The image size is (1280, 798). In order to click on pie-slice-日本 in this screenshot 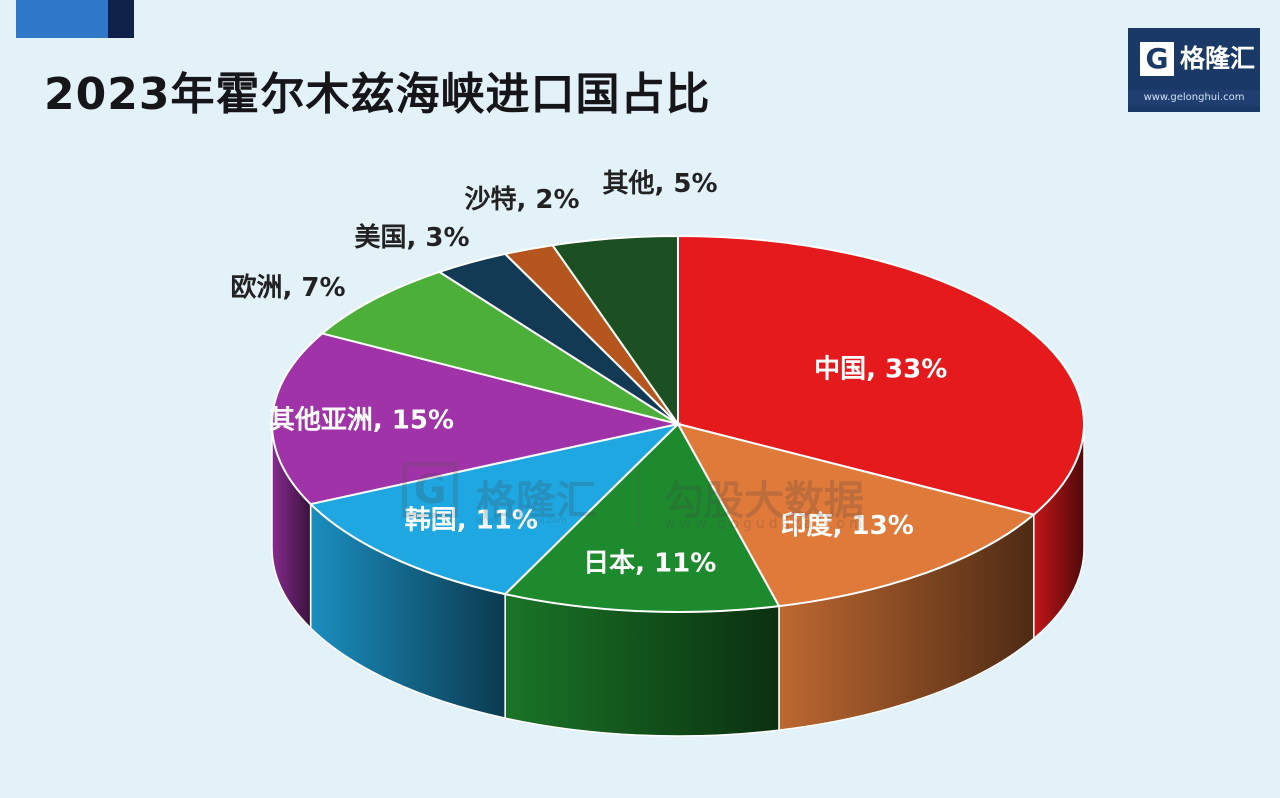, I will do `click(642, 517)`.